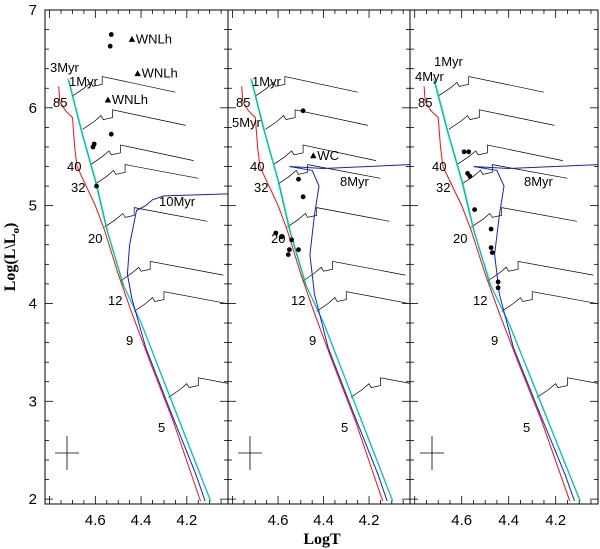 This screenshot has width=600, height=549. I want to click on y-tick-label: 2, so click(33, 499).